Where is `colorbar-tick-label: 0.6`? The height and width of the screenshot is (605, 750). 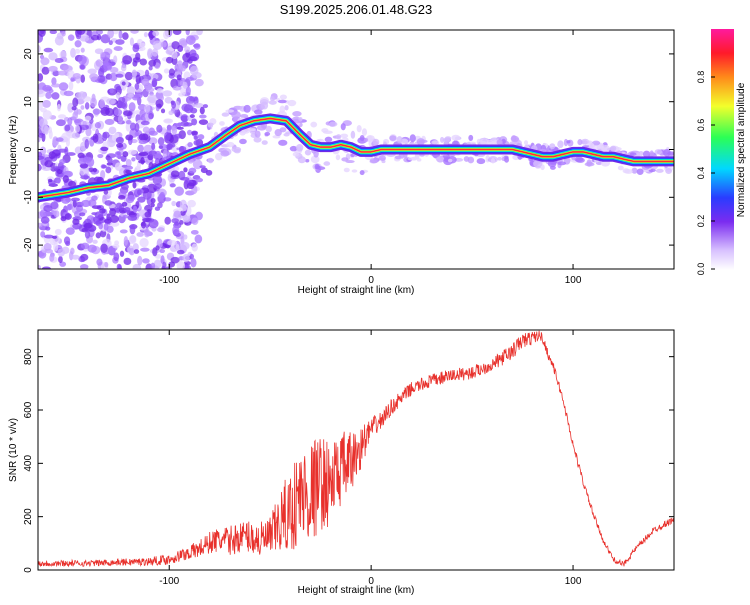
colorbar-tick-label: 0.6 is located at coordinates (701, 125).